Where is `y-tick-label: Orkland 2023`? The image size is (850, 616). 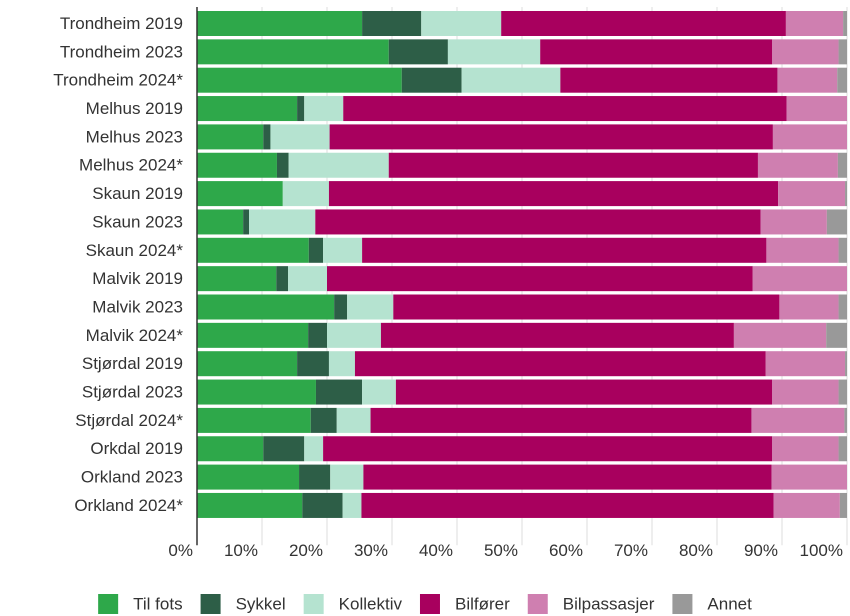 y-tick-label: Orkland 2023 is located at coordinates (132, 477).